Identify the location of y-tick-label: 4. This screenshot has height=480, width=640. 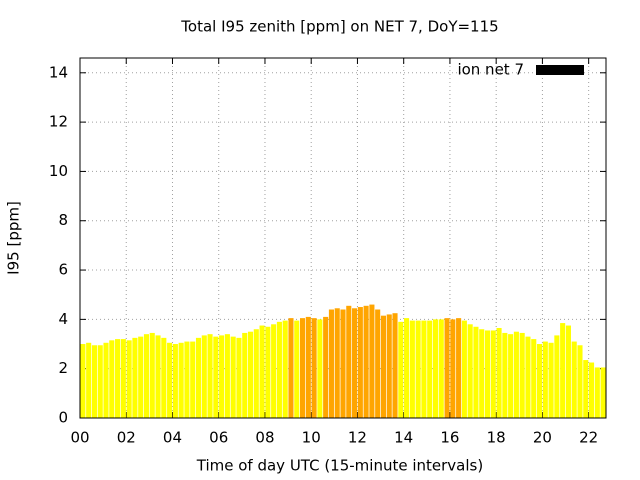
(63, 319).